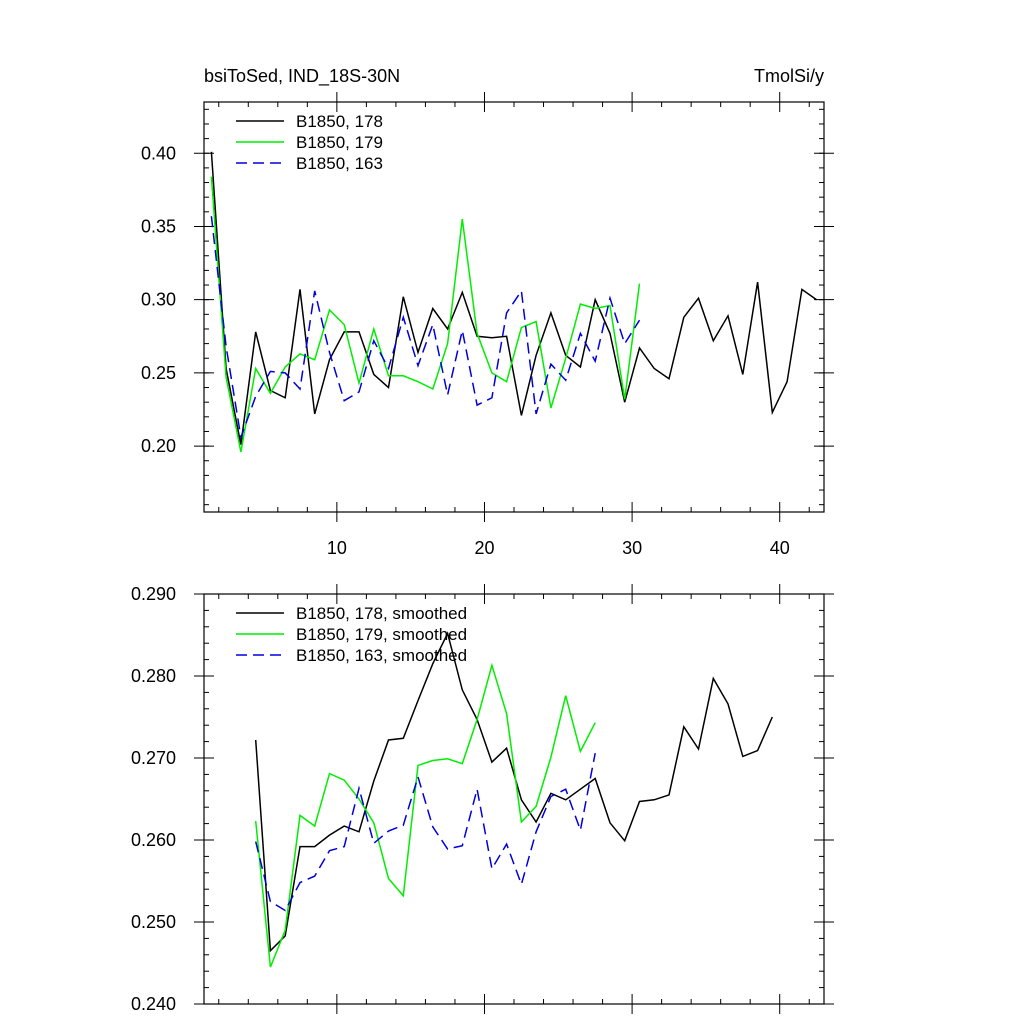 This screenshot has width=1024, height=1024. Describe the element at coordinates (632, 548) in the screenshot. I see `x-tick-label: 30` at that location.